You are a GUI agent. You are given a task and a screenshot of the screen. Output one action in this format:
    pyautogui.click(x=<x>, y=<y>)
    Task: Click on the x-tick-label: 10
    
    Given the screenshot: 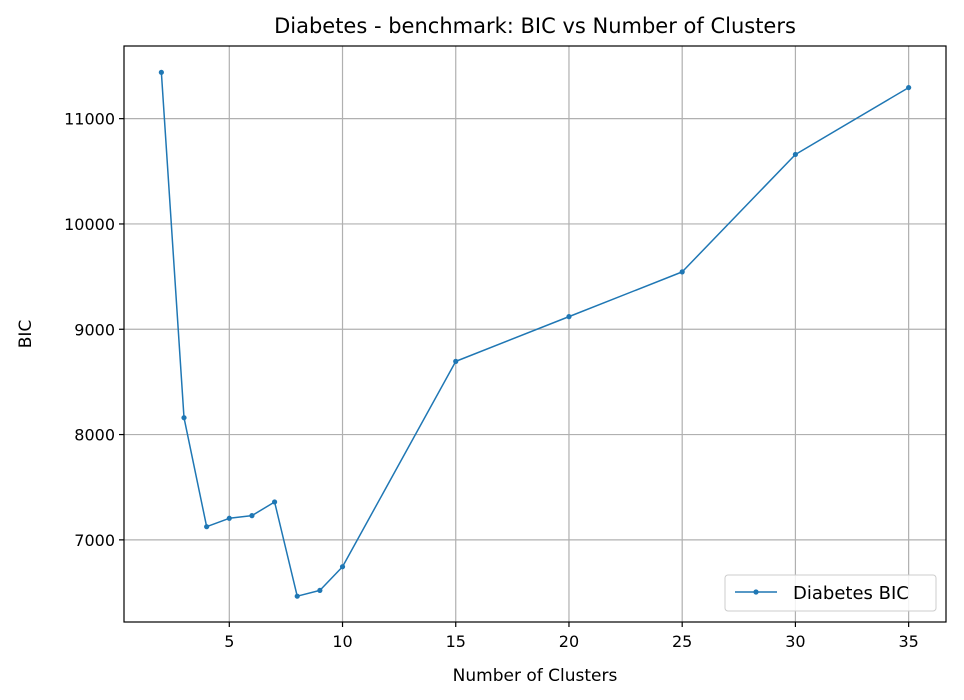 What is the action you would take?
    pyautogui.click(x=342, y=641)
    